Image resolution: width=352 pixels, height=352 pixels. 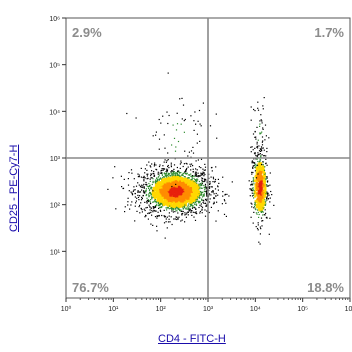 What do you see at coordinates (192, 339) in the screenshot?
I see `x-axis-label: CD4 - FITC-H` at bounding box center [192, 339].